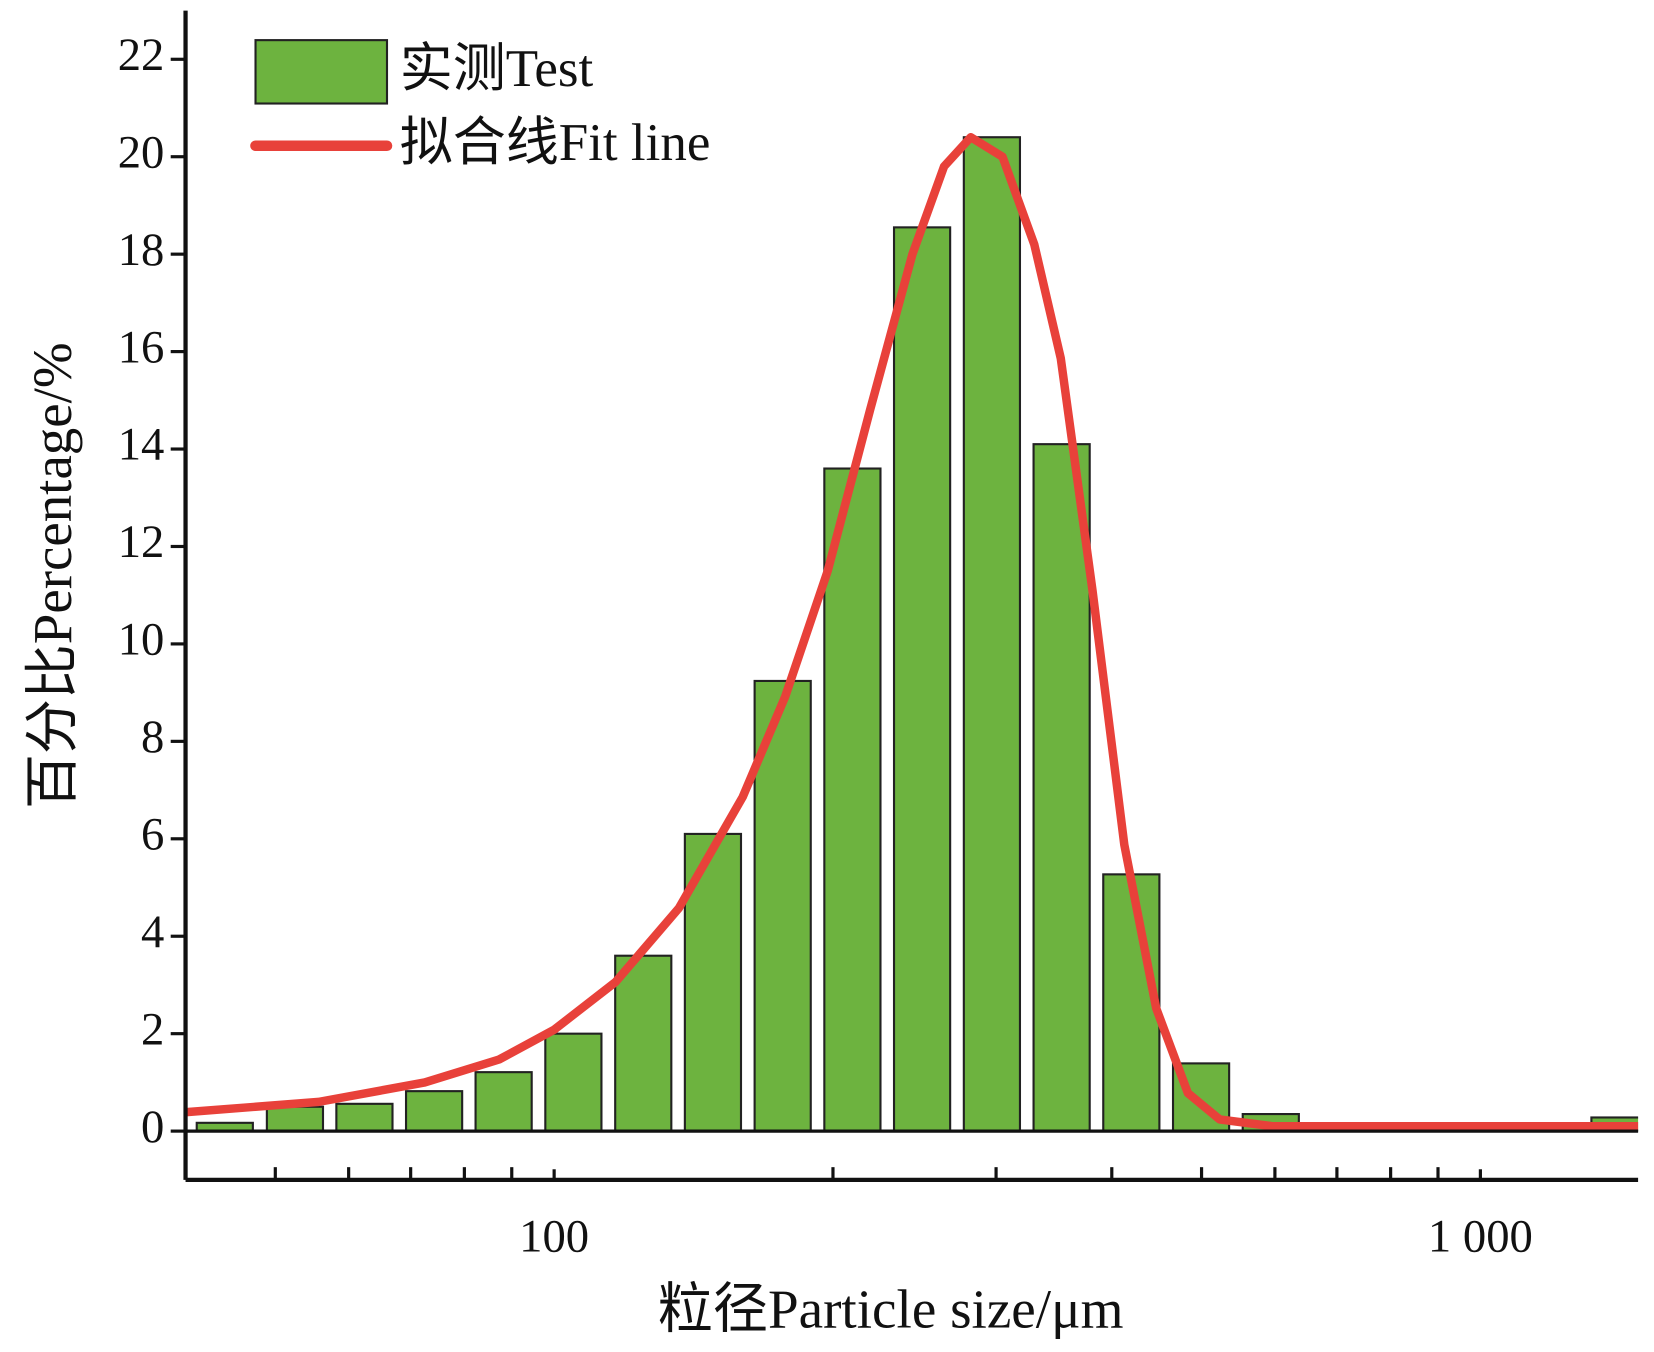  Describe the element at coordinates (152, 932) in the screenshot. I see `y-tick-label: 4` at that location.